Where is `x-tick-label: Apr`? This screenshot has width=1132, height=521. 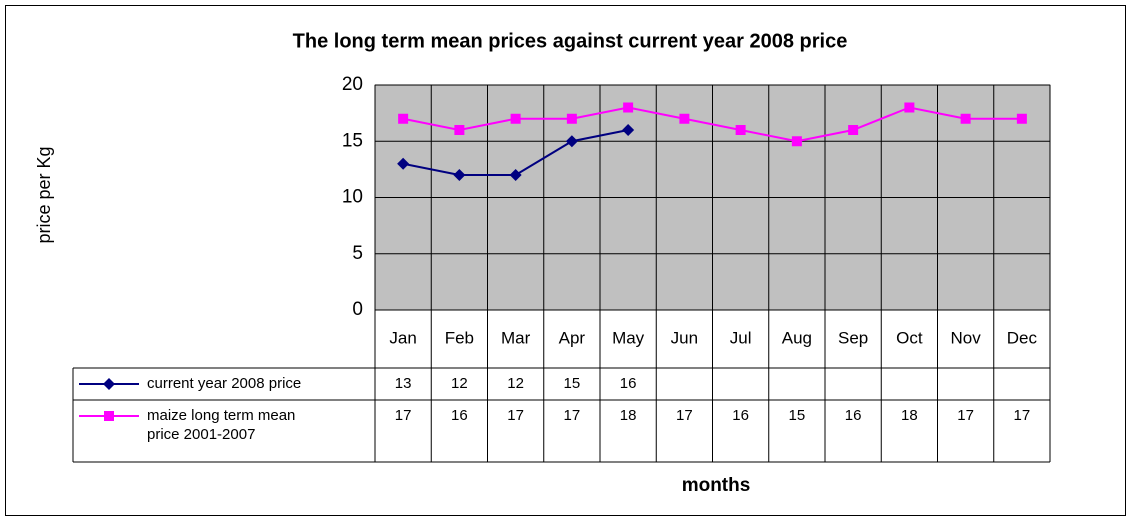 x-tick-label: Apr is located at coordinates (572, 337).